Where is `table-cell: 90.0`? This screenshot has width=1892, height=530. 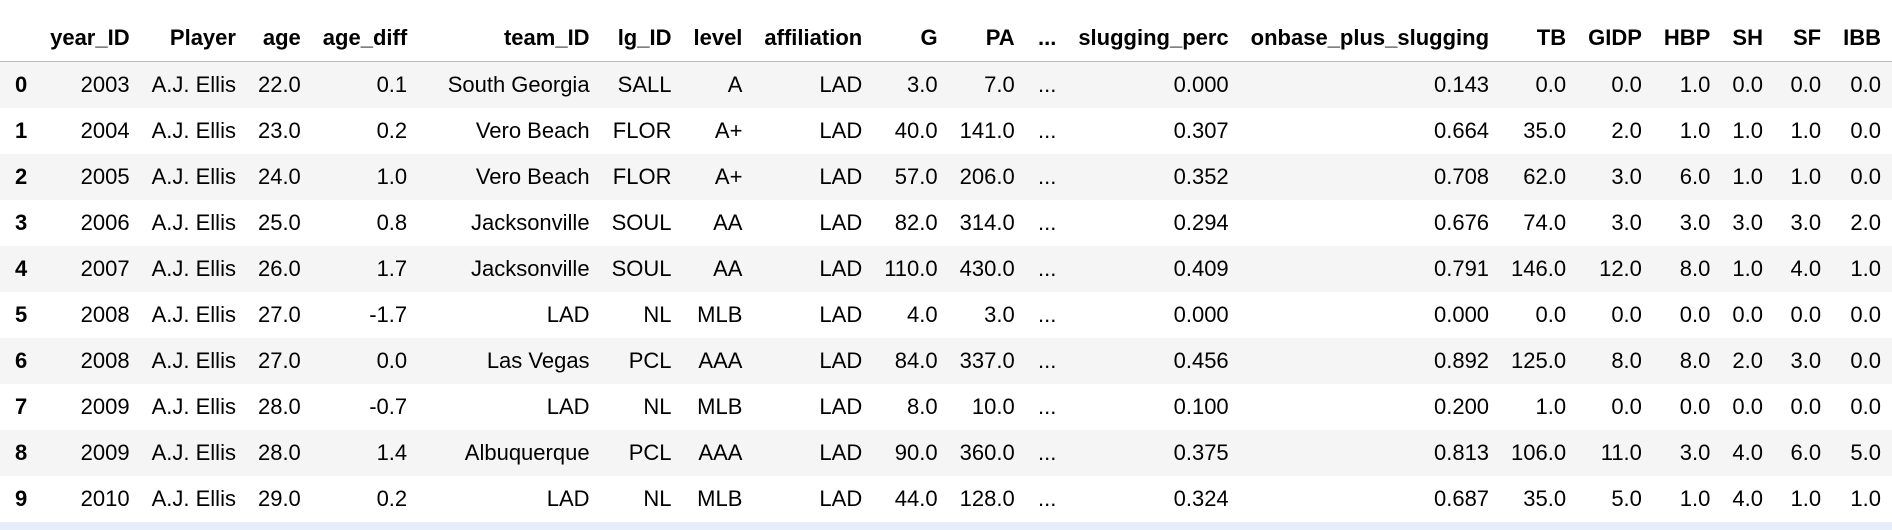 table-cell: 90.0 is located at coordinates (916, 452).